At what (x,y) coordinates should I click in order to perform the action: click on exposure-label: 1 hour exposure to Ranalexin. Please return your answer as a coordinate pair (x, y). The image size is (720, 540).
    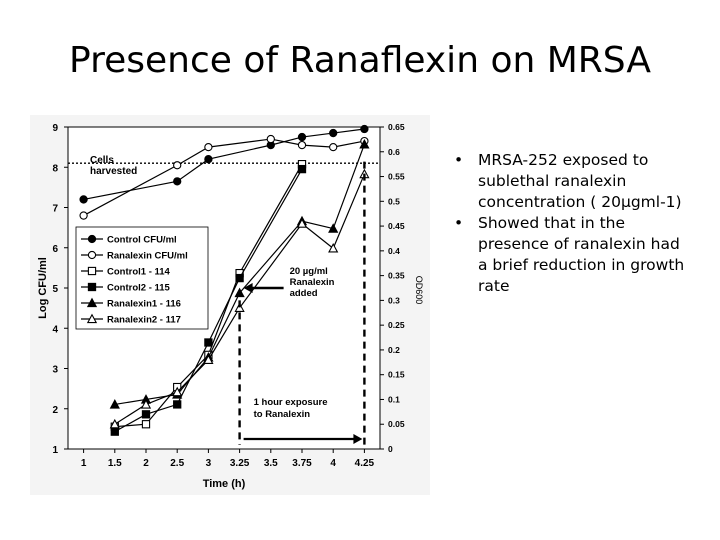
    Looking at the image, I should click on (291, 408).